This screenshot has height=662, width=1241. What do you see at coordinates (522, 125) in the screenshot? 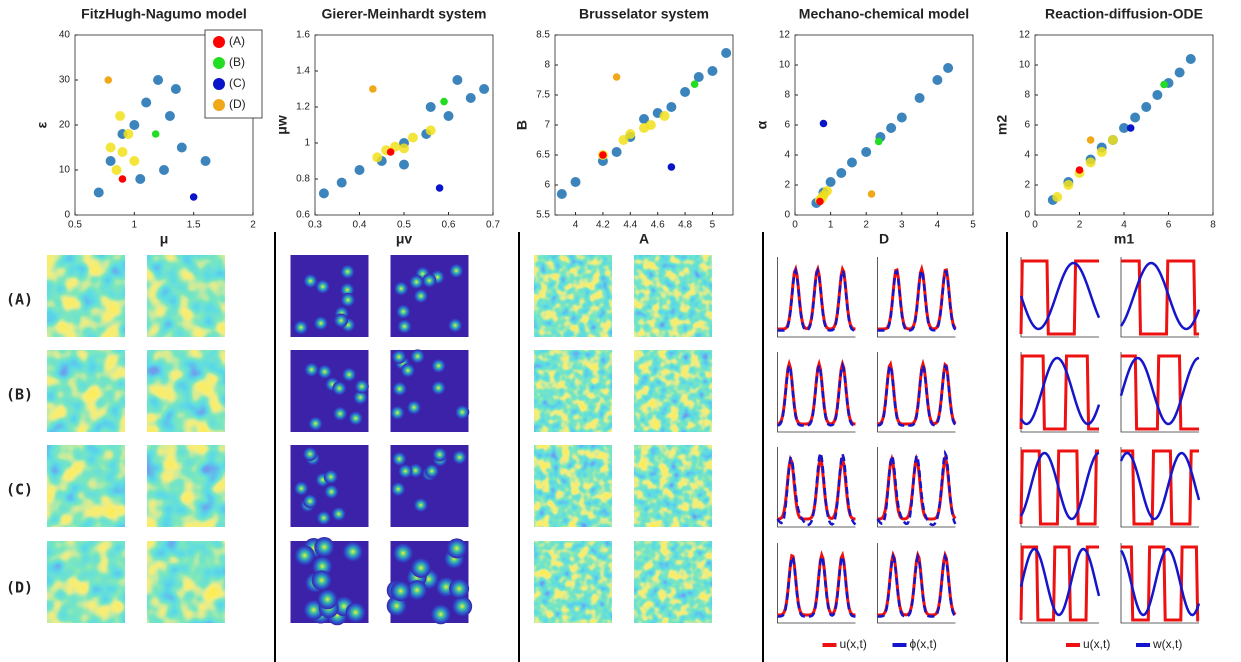
I see `y-axis-label: B` at bounding box center [522, 125].